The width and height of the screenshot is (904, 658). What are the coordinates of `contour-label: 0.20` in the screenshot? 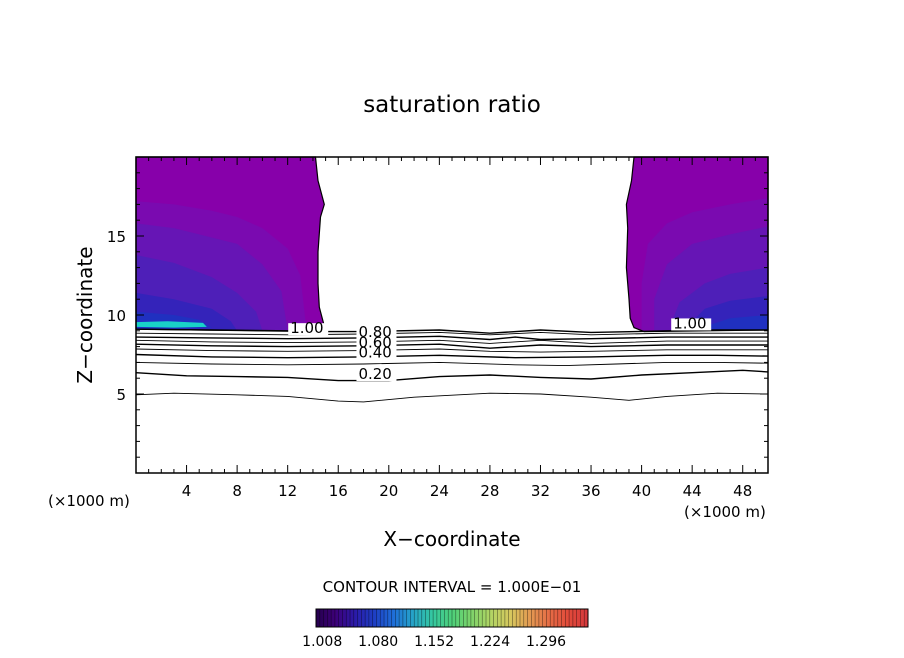 It's located at (374, 374).